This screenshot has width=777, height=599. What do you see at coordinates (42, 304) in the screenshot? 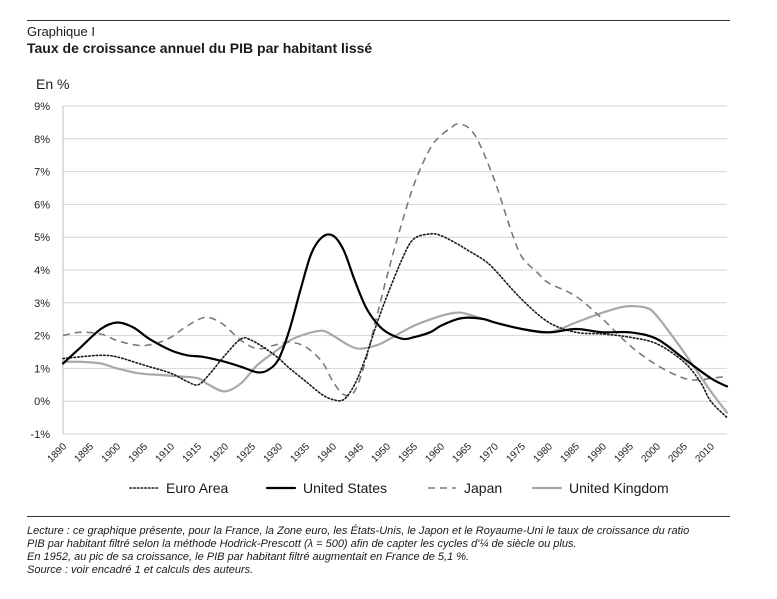
I see `y-tick-label: 3%` at bounding box center [42, 304].